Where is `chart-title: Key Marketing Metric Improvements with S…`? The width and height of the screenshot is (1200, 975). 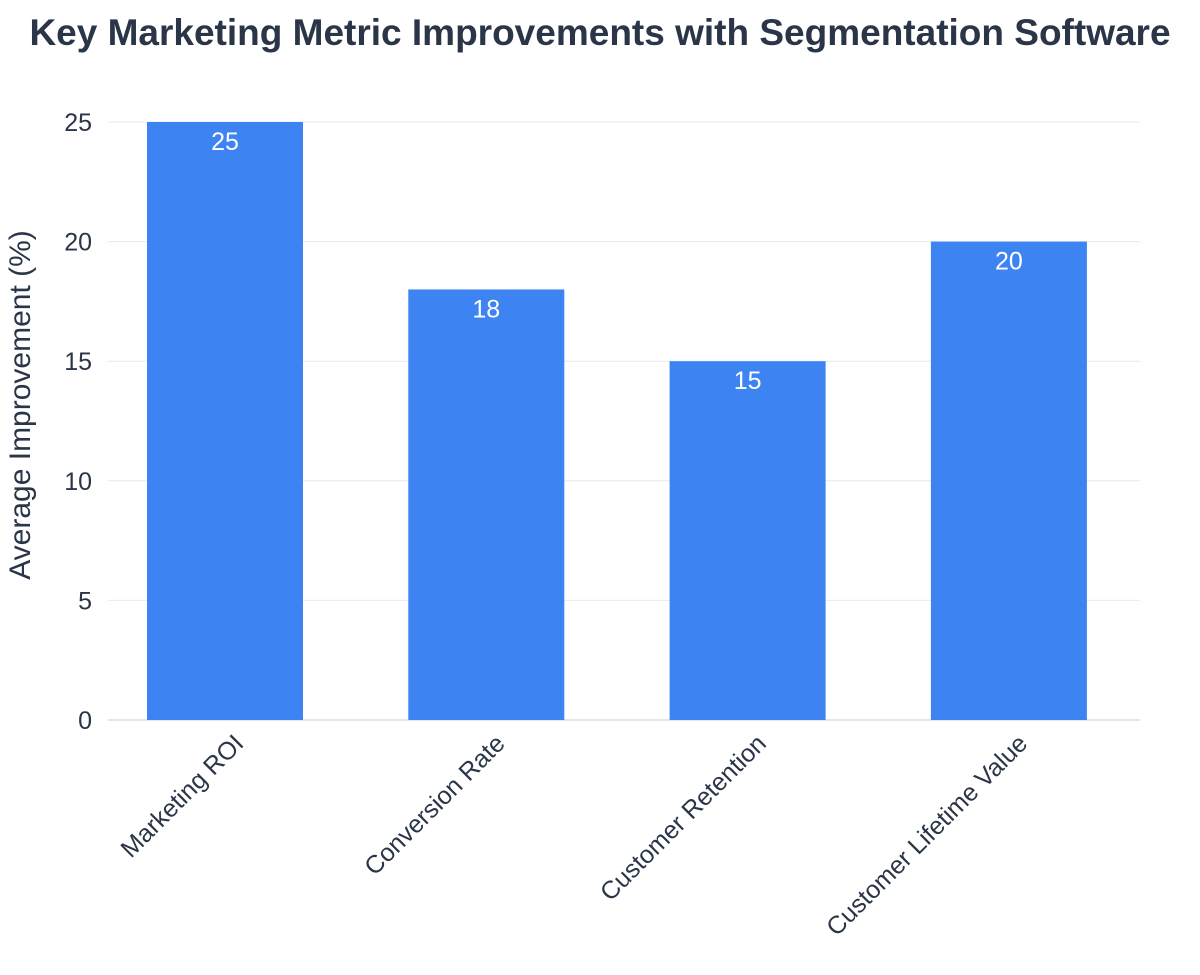 chart-title: Key Marketing Metric Improvements with S… is located at coordinates (599, 32).